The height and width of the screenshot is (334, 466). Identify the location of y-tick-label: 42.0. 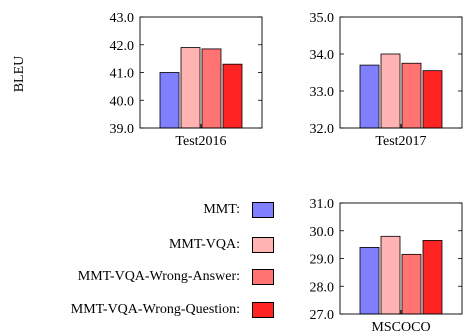
(122, 46).